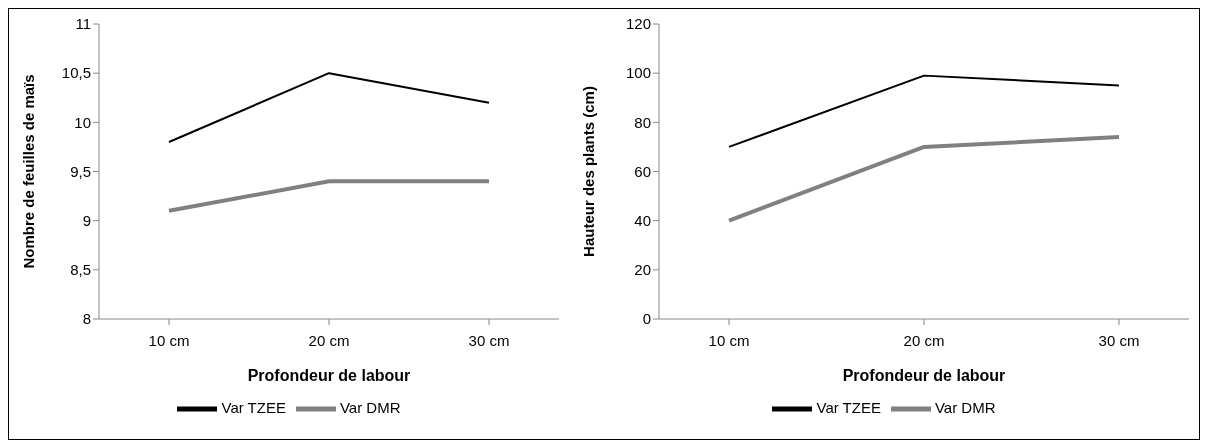 Image resolution: width=1208 pixels, height=447 pixels. Describe the element at coordinates (642, 220) in the screenshot. I see `y-tick-label: 40` at that location.